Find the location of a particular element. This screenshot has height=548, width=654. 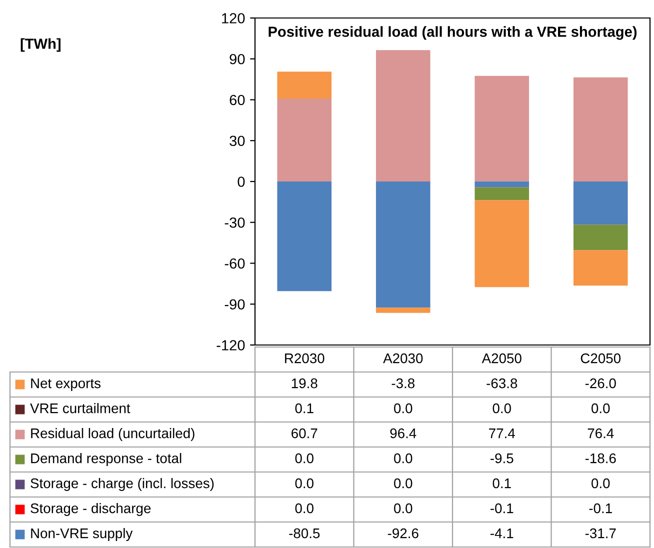

data-label: 60.7 is located at coordinates (305, 433).